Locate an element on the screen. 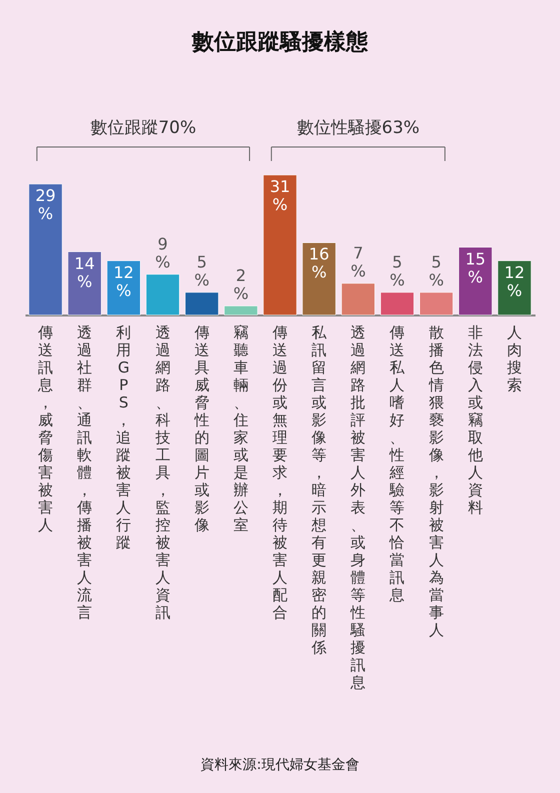  category-label: 透過社群、通訊軟體，傳播被害人流言 is located at coordinates (84, 473).